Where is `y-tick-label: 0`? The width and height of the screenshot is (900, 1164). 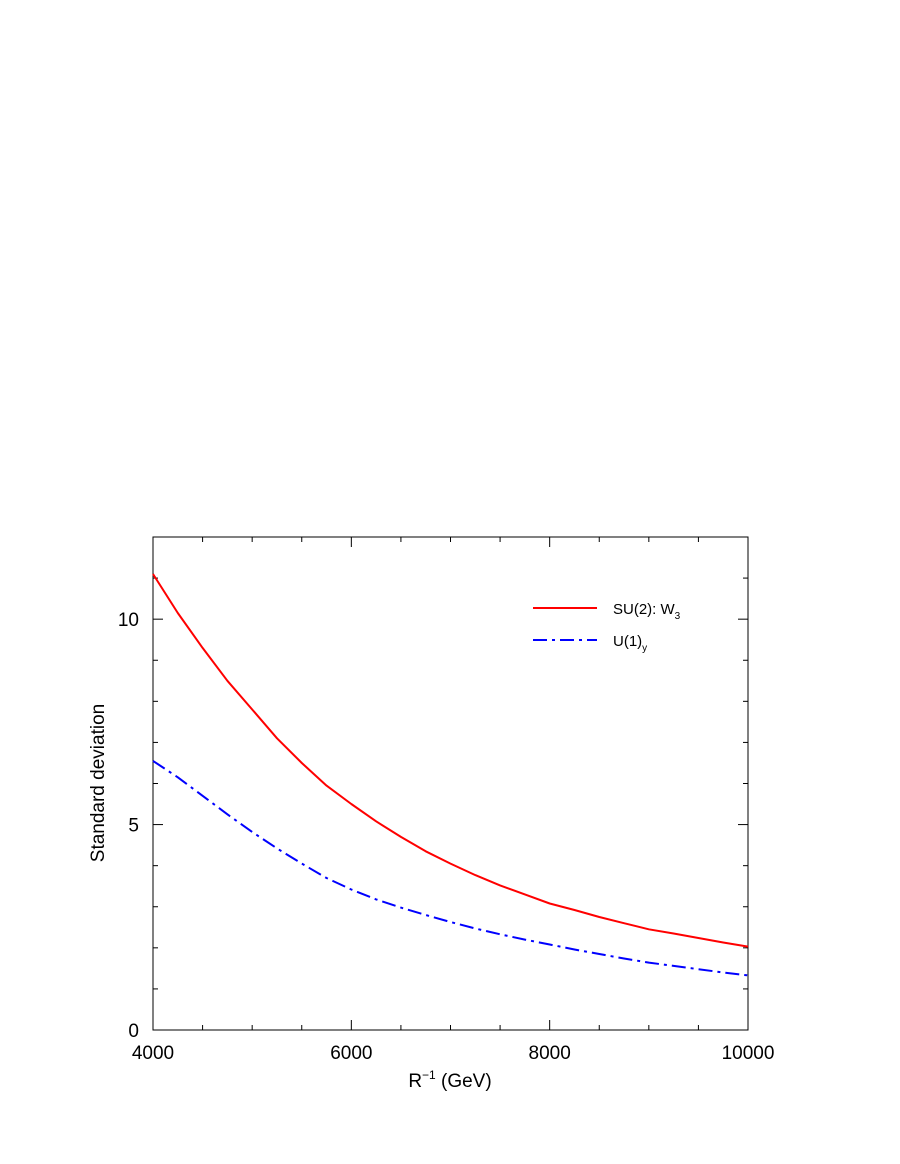
y-tick-label: 0 is located at coordinates (133, 1031).